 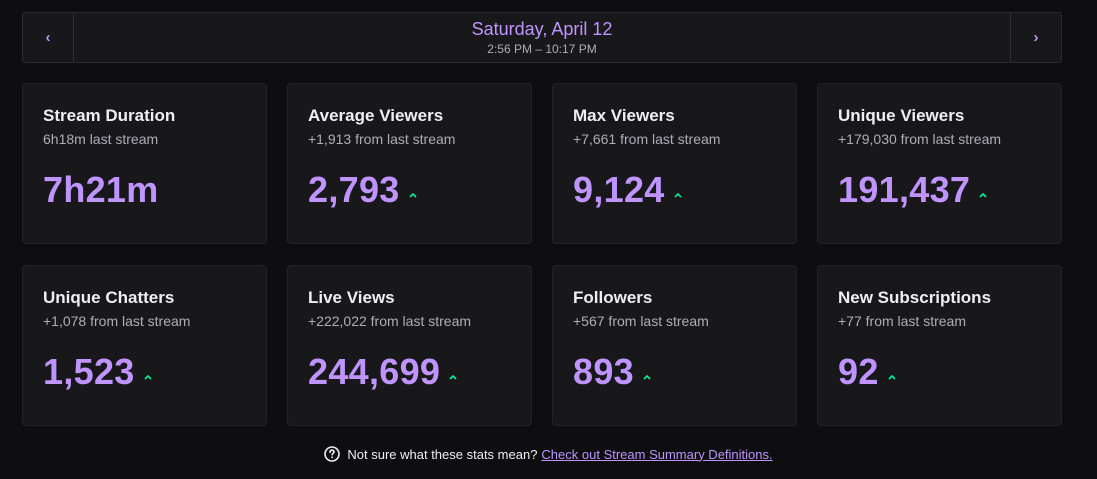 What do you see at coordinates (674, 345) in the screenshot?
I see `stat-card-followers: Followers +567 from last stream 893` at bounding box center [674, 345].